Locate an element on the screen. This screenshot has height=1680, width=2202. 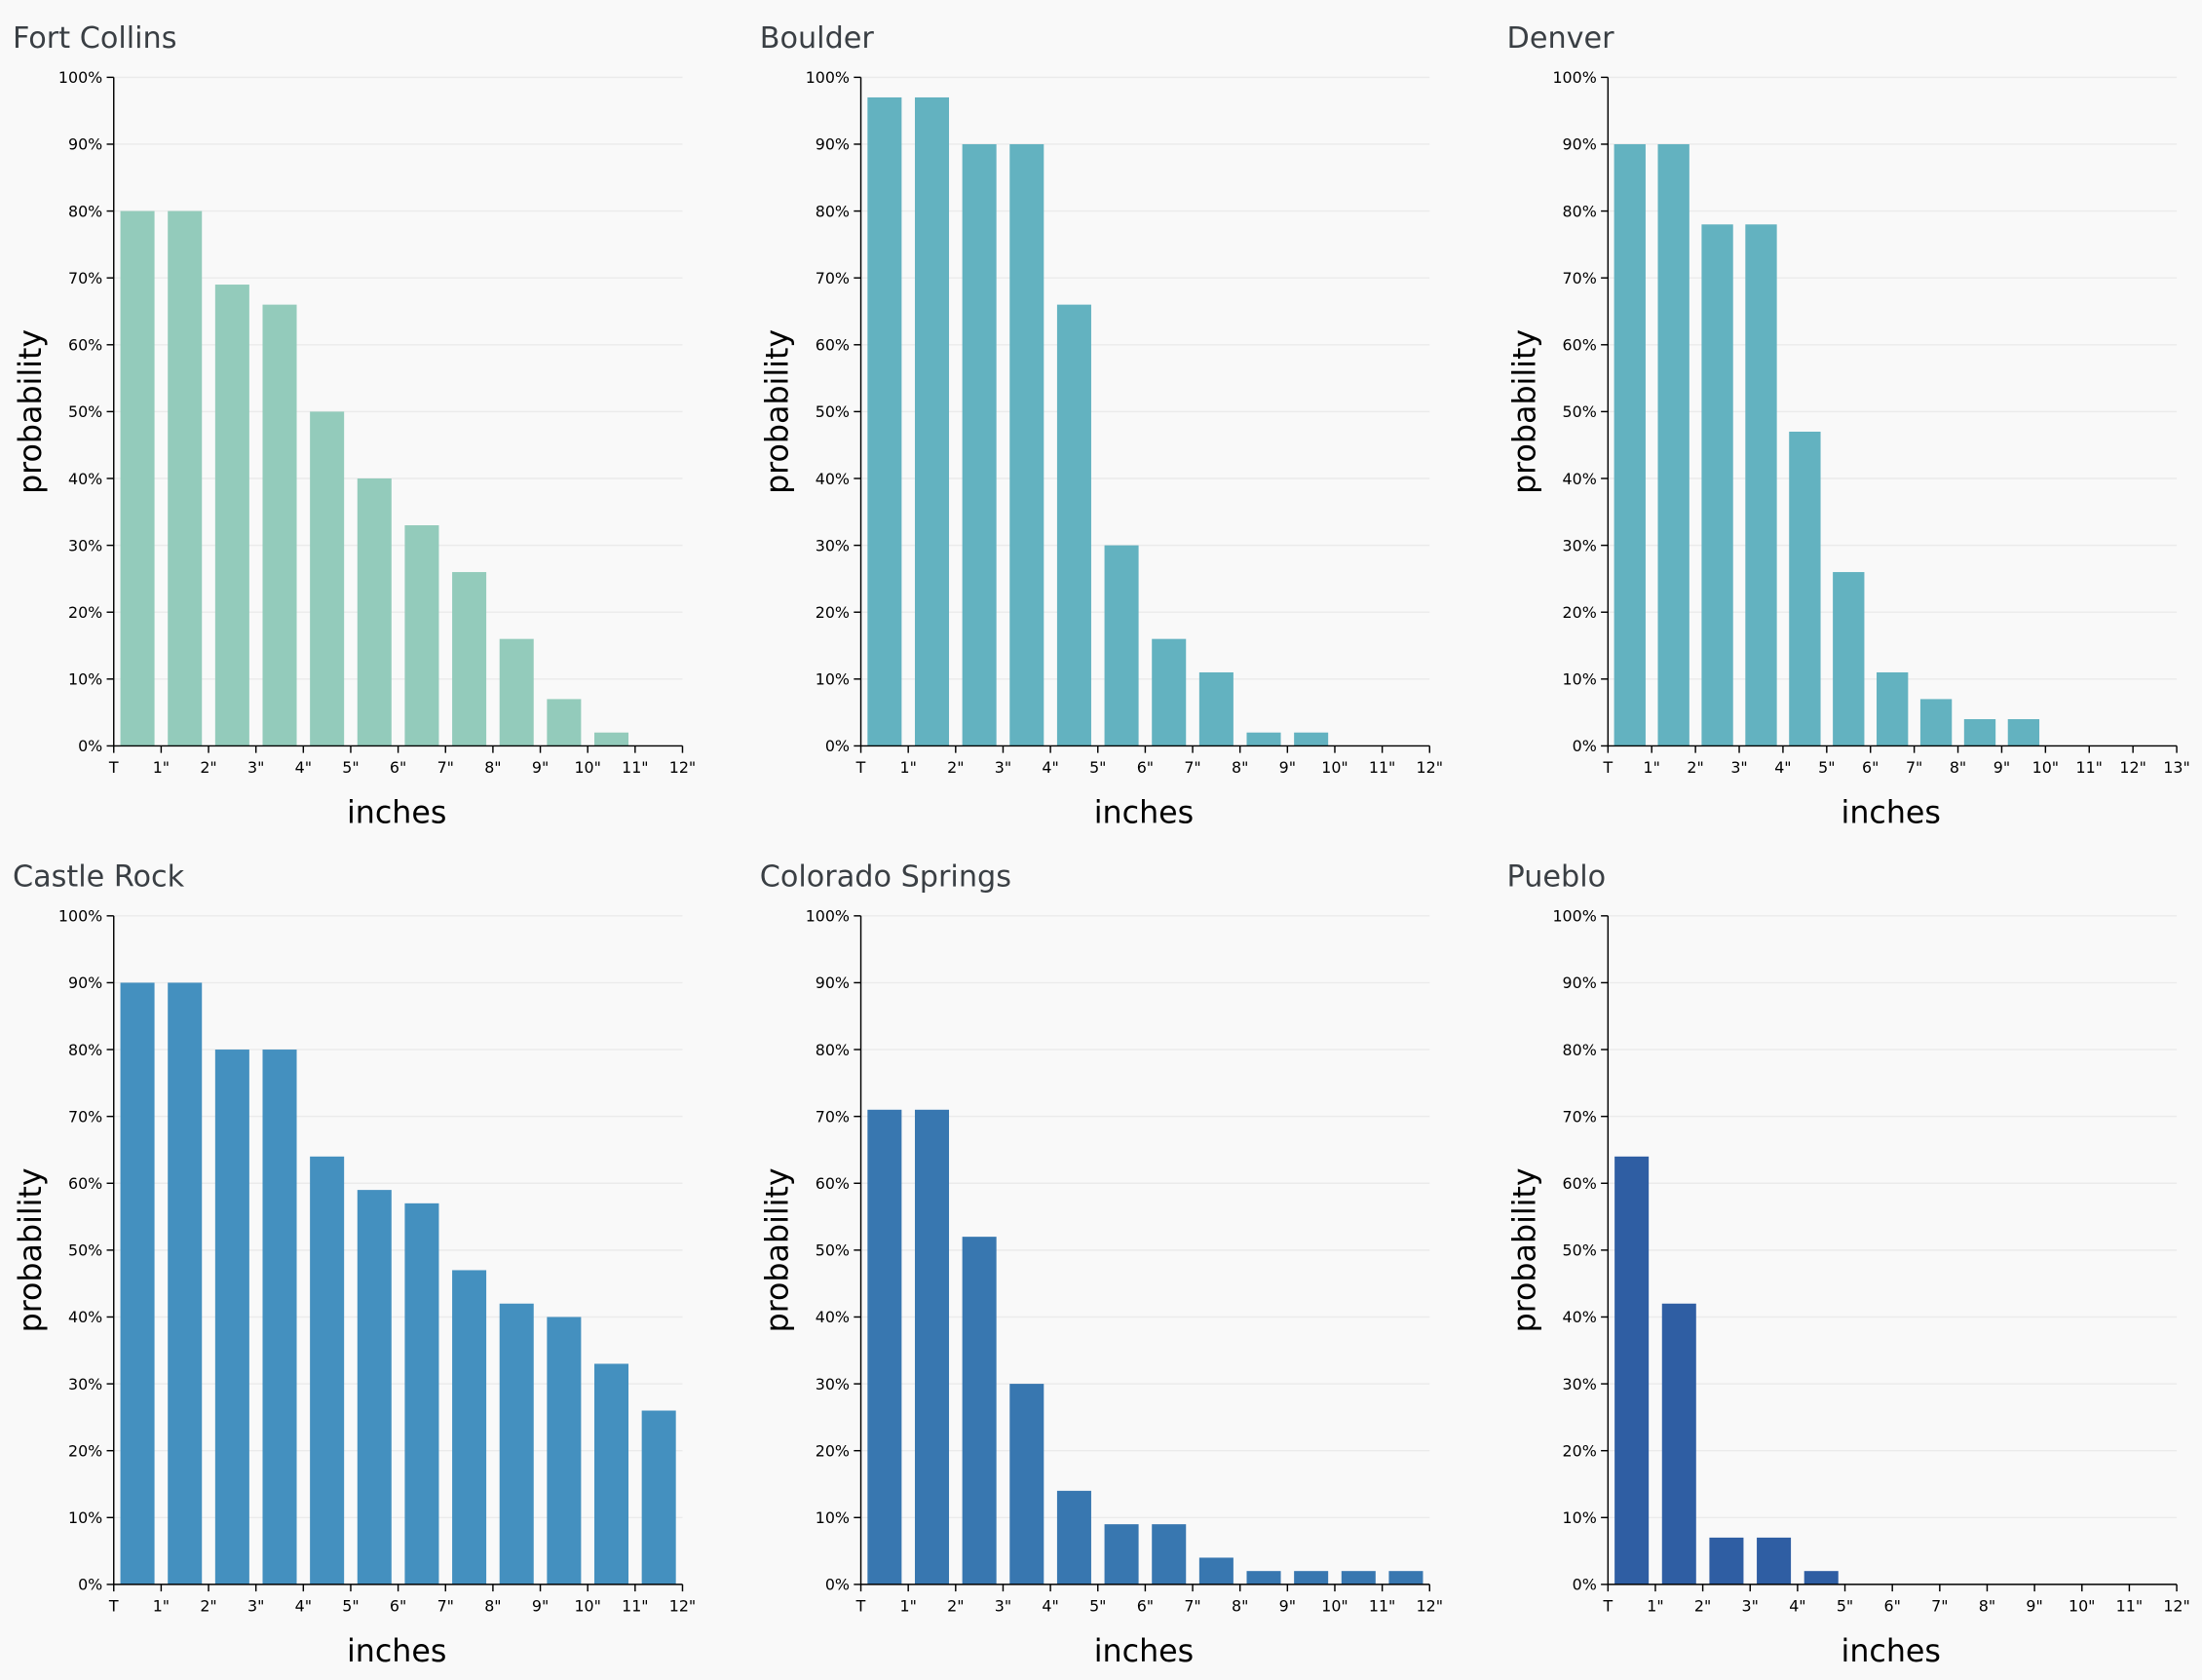
chart-title: Colorado Springs is located at coordinates (886, 877).